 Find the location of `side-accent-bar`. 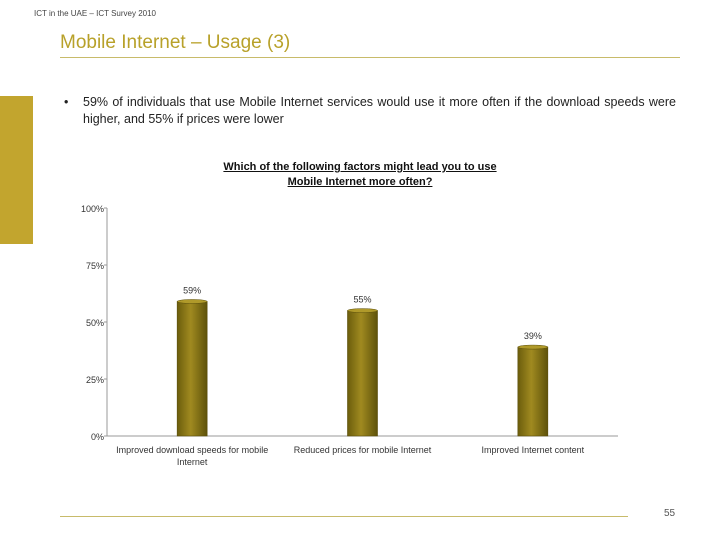

side-accent-bar is located at coordinates (16, 170).